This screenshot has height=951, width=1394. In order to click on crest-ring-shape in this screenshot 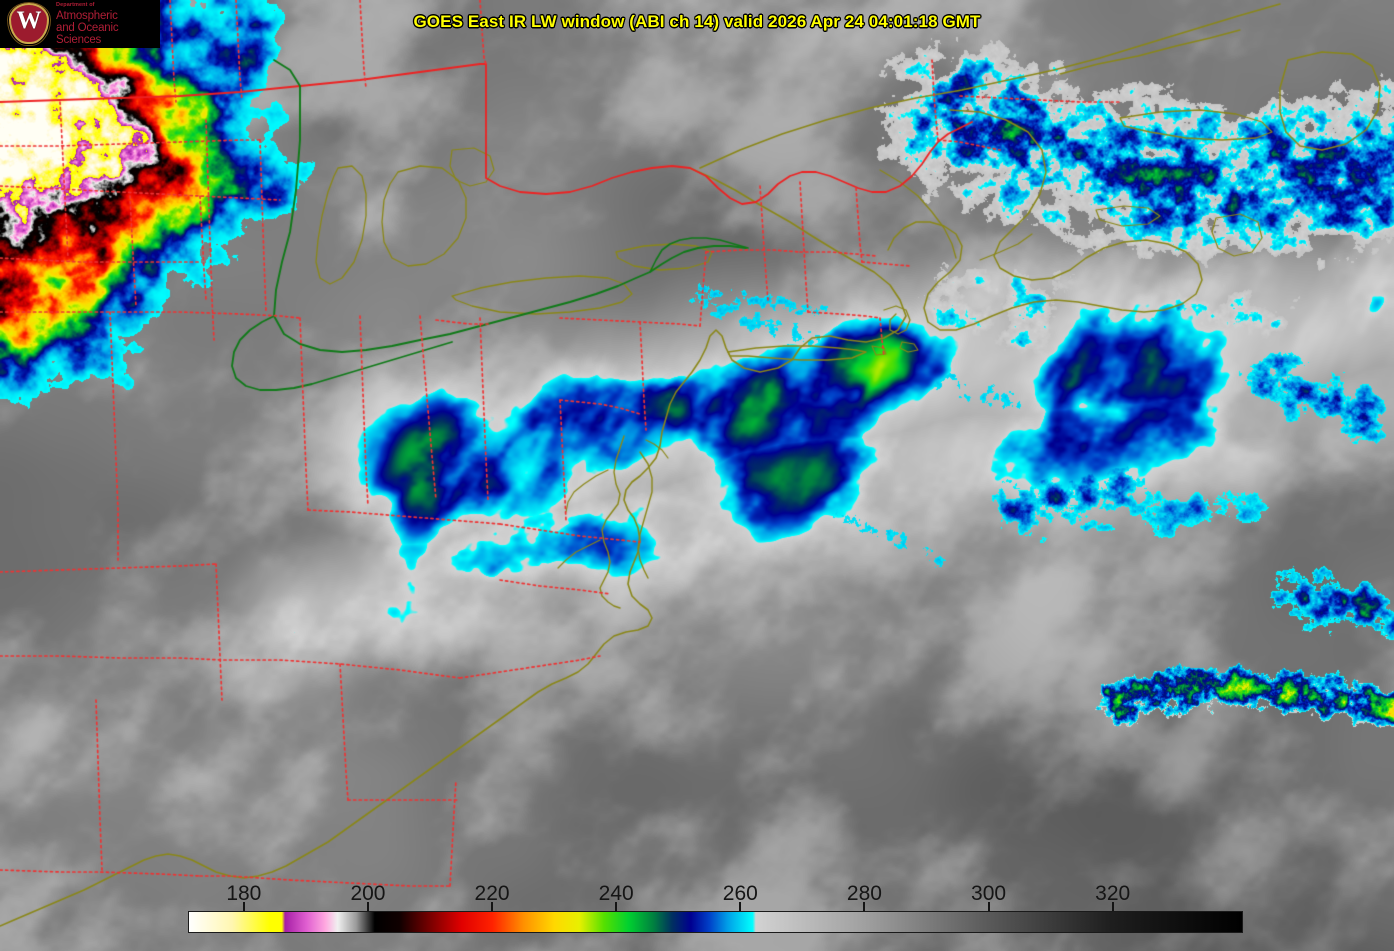, I will do `click(29, 24)`.